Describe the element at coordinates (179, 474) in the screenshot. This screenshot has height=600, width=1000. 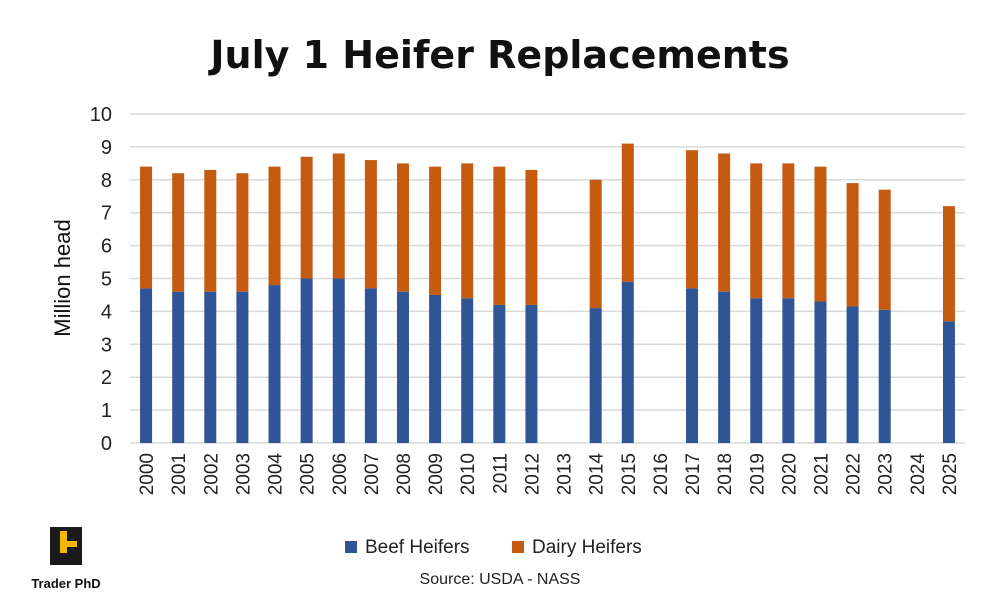
I see `x-tick-label: 2001` at that location.